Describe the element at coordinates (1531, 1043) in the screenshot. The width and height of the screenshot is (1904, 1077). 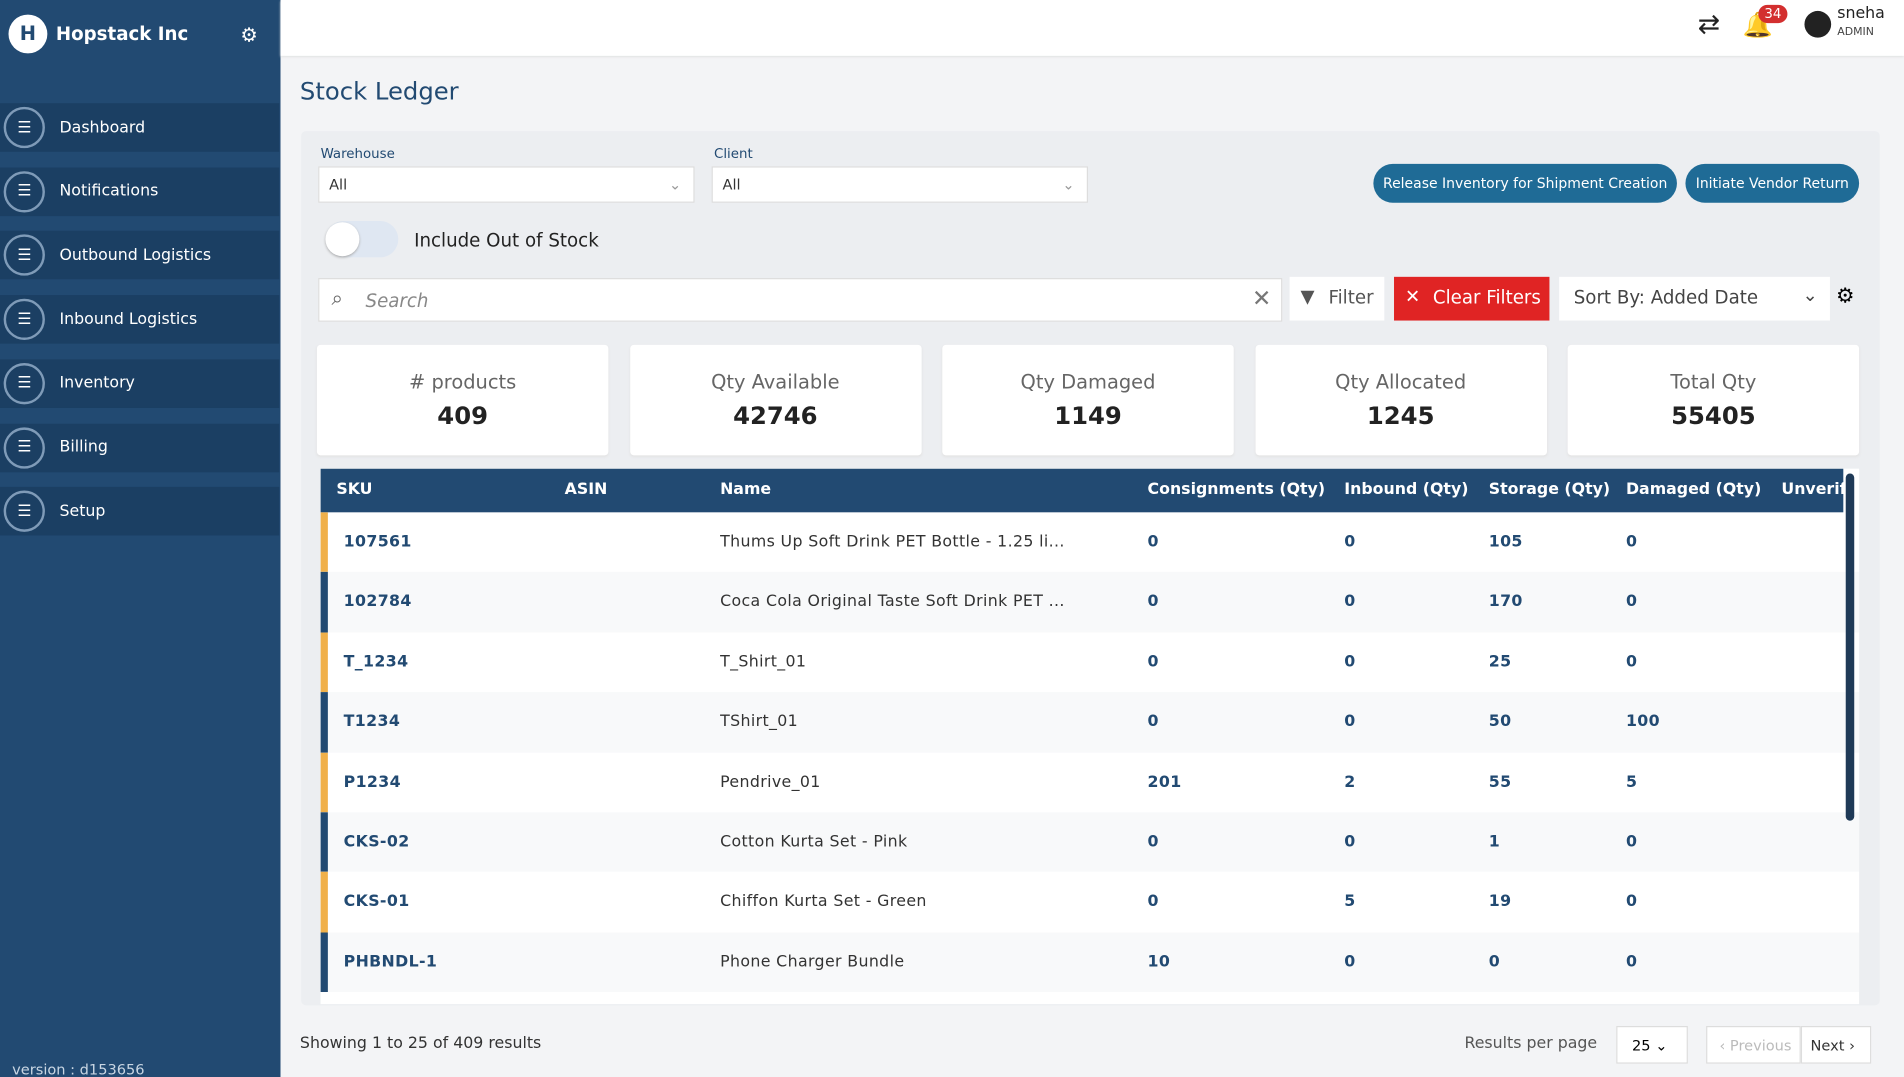
I see `per-page-label: Results per page` at that location.